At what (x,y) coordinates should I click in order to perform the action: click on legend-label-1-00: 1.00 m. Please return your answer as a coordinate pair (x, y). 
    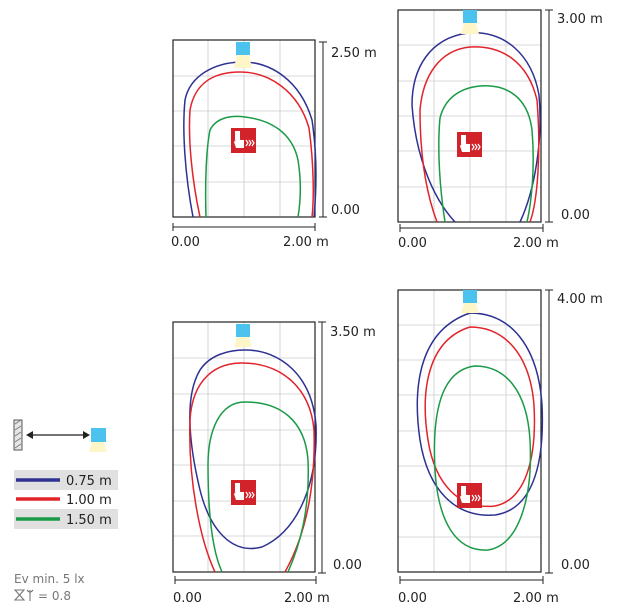
    Looking at the image, I should click on (89, 500).